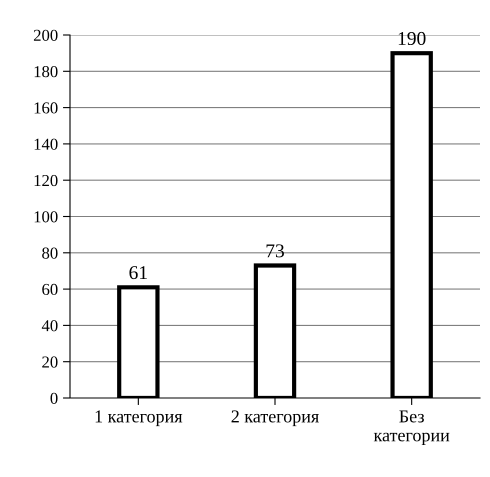 Image resolution: width=490 pixels, height=477 pixels. Describe the element at coordinates (46, 216) in the screenshot. I see `y-tick-label: 100` at that location.